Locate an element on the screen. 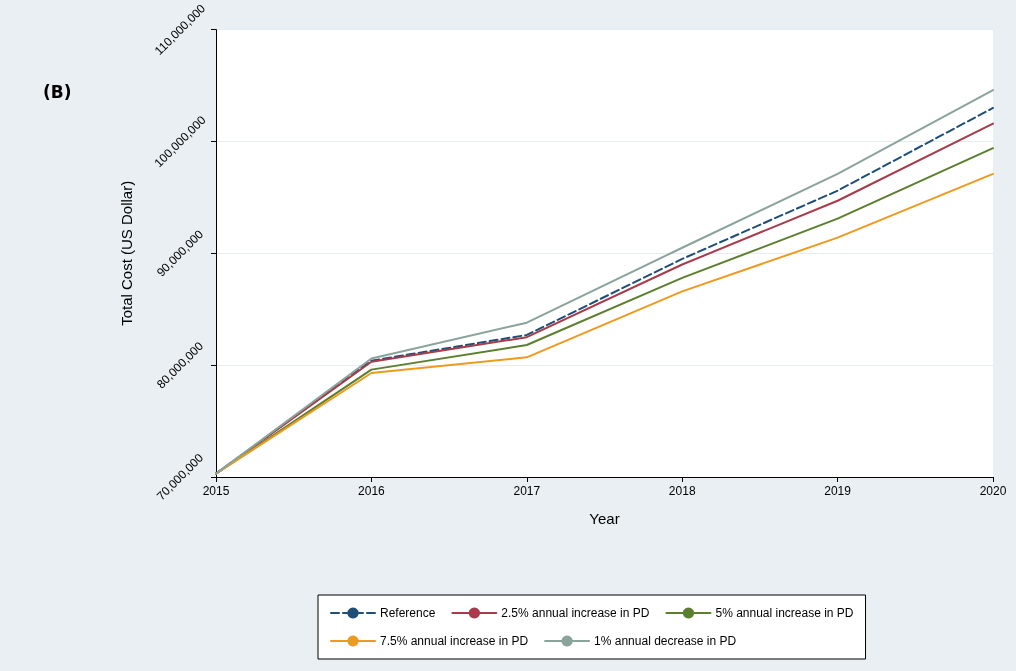  x-tick-label: 2015 is located at coordinates (216, 491).